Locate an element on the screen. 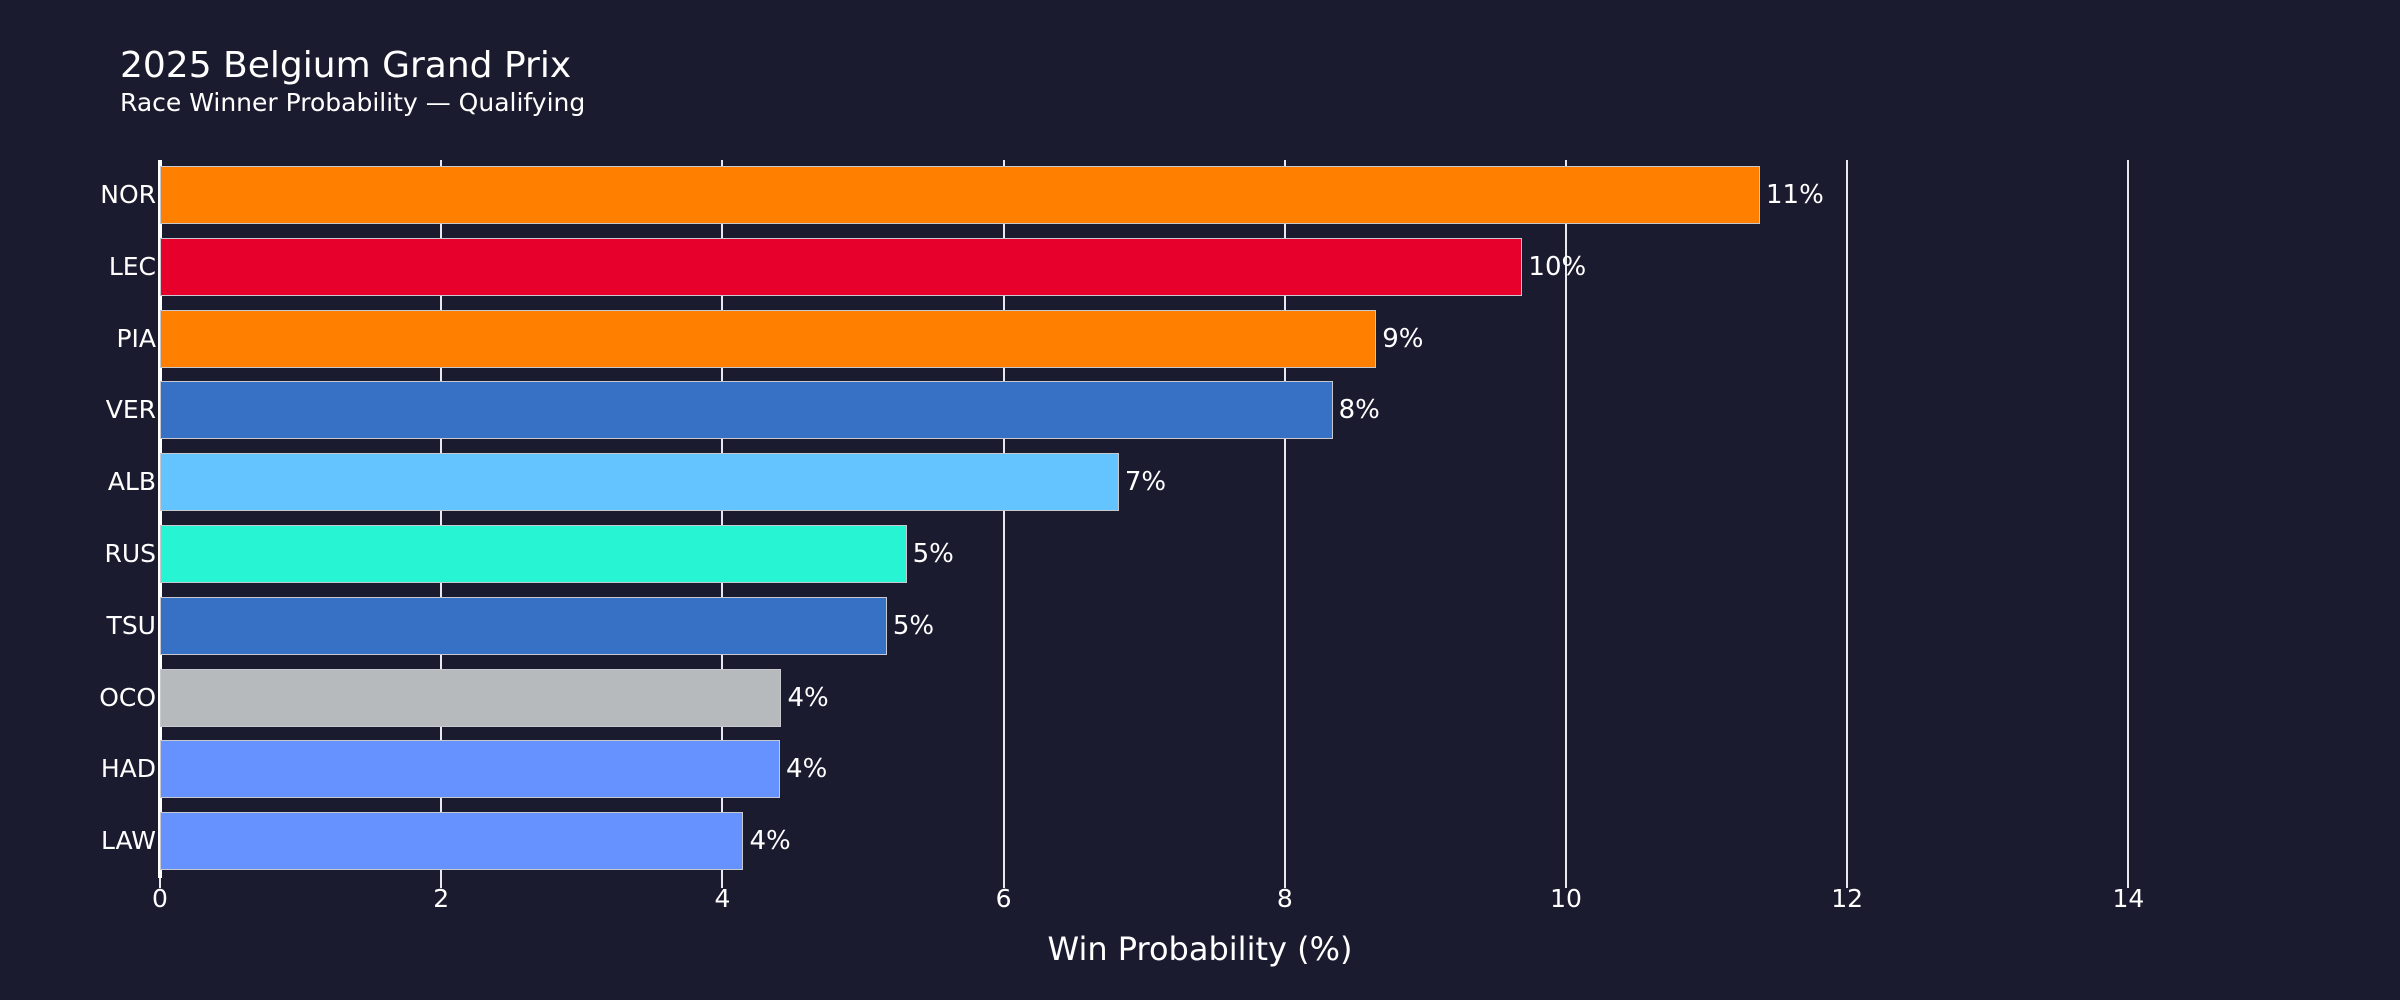  x-tick-label: 2 is located at coordinates (441, 898).